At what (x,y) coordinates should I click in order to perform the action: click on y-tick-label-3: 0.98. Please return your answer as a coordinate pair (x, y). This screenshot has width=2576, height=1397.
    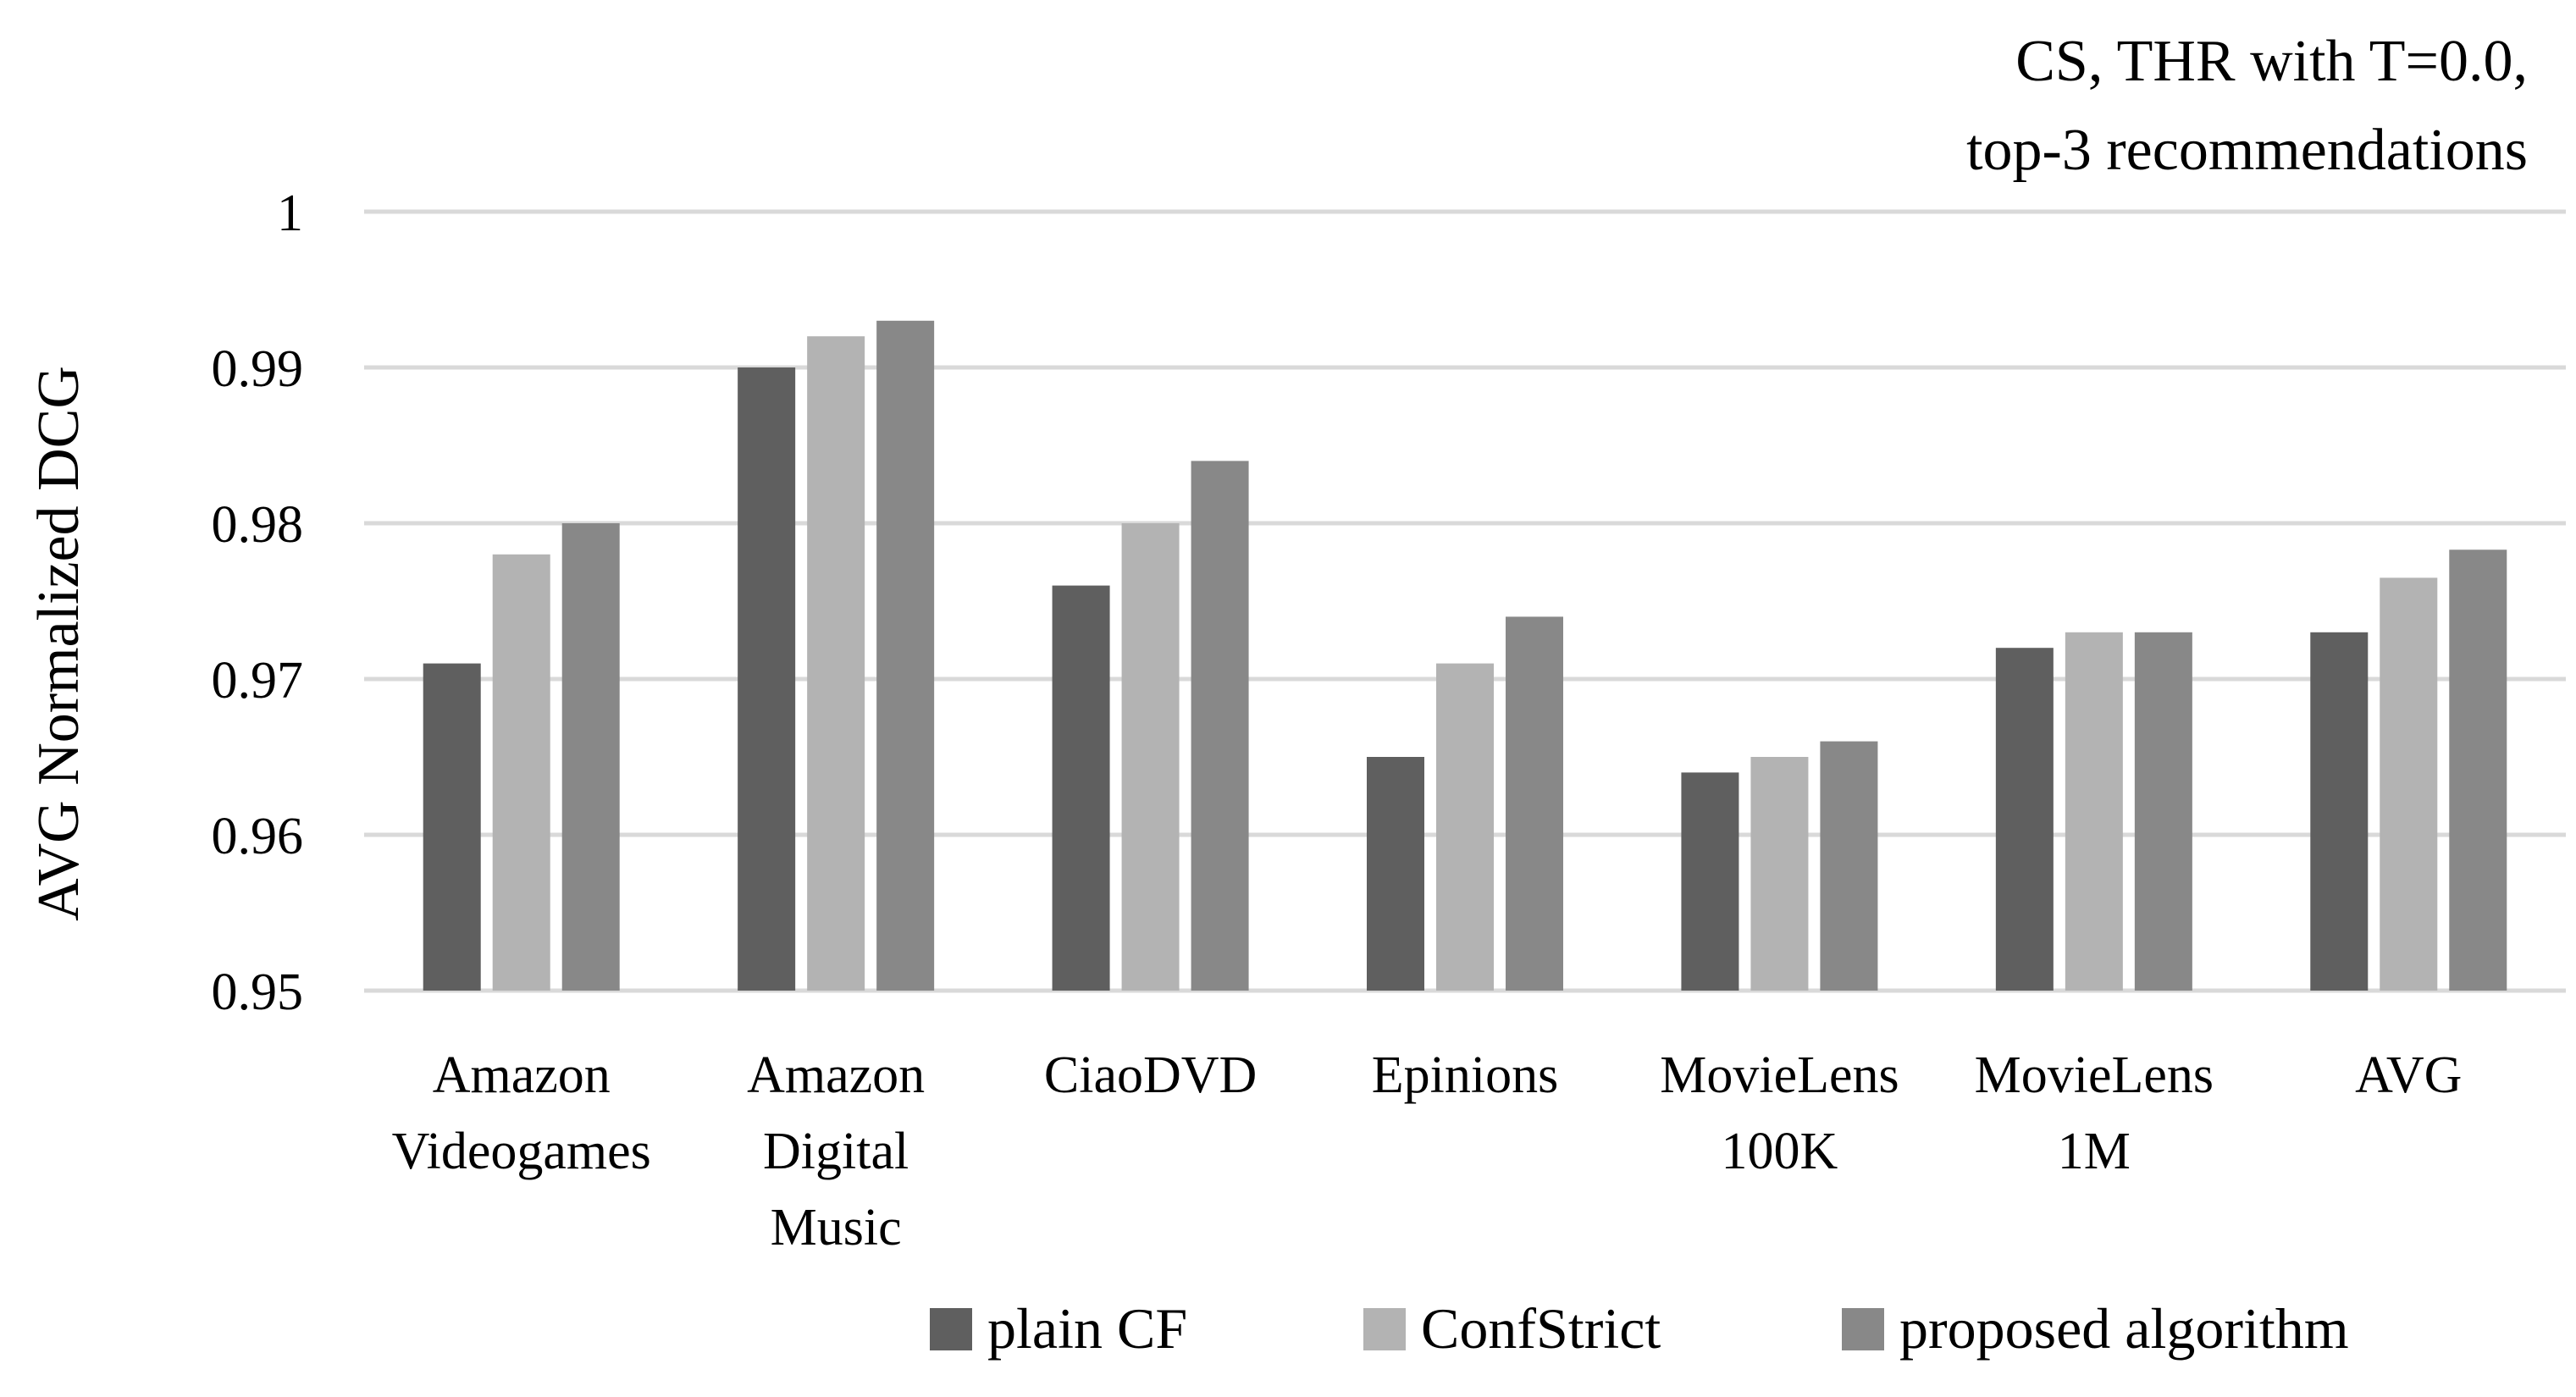
    Looking at the image, I should click on (258, 525).